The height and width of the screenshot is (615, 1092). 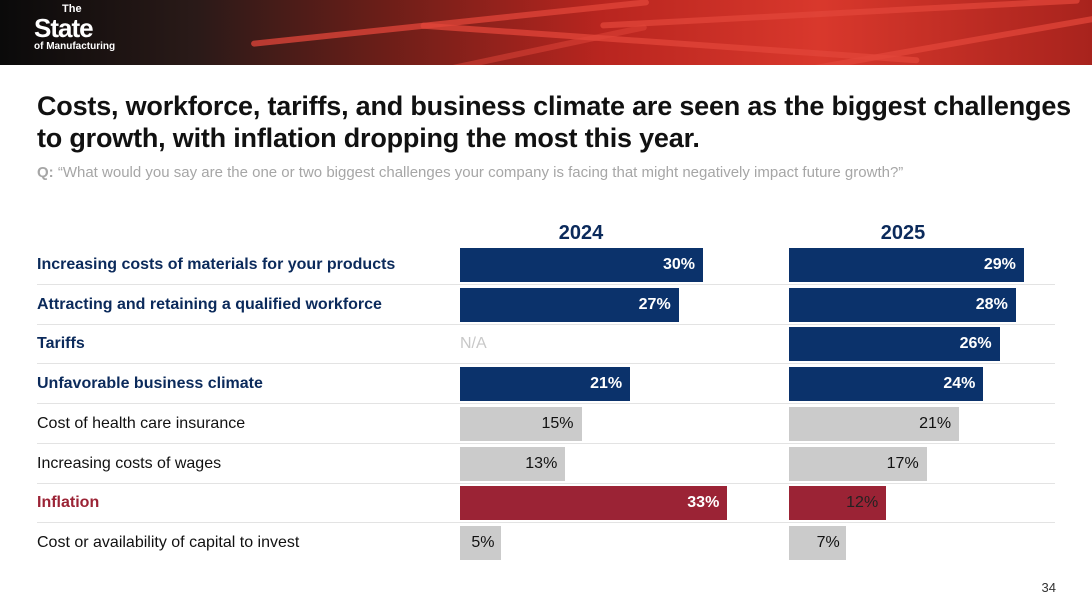 I want to click on bar-2025: 28%, so click(x=902, y=304).